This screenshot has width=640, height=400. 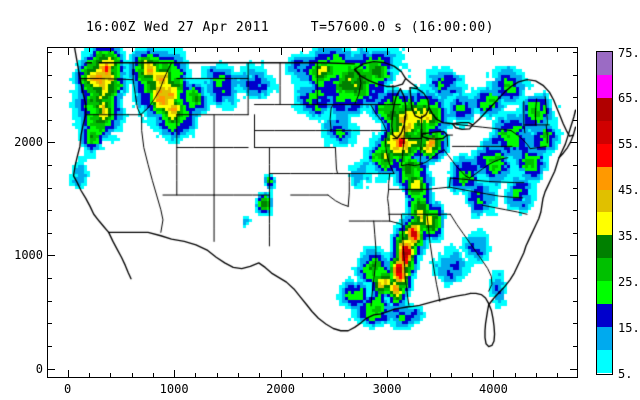 What do you see at coordinates (39, 368) in the screenshot?
I see `y-axis-tick-label: 0` at bounding box center [39, 368].